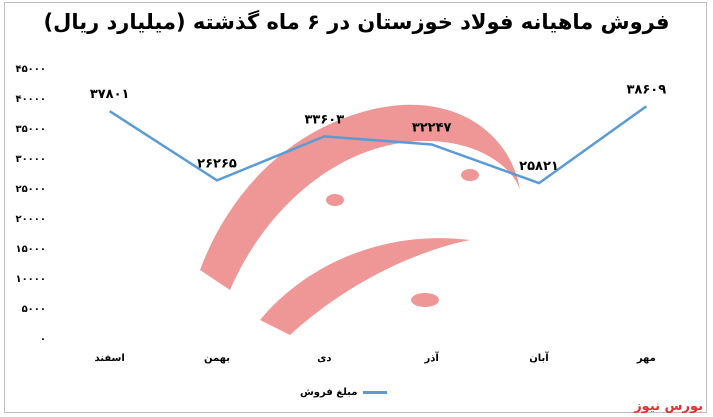 Image resolution: width=713 pixels, height=417 pixels. What do you see at coordinates (375, 357) in the screenshot?
I see `x-axis-labels: مهر آبان آذر دی بهمن اسفند` at bounding box center [375, 357].